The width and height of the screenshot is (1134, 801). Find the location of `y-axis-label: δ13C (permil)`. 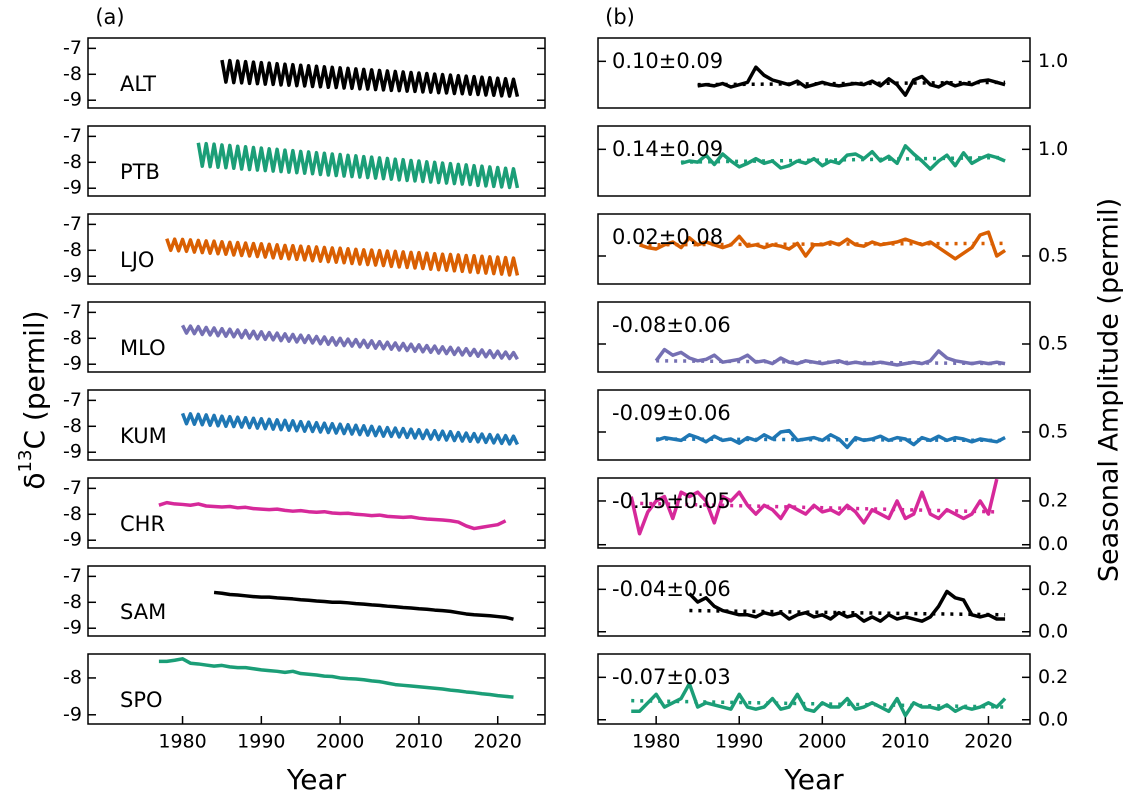

y-axis-label: δ13C (permil) is located at coordinates (33, 399).